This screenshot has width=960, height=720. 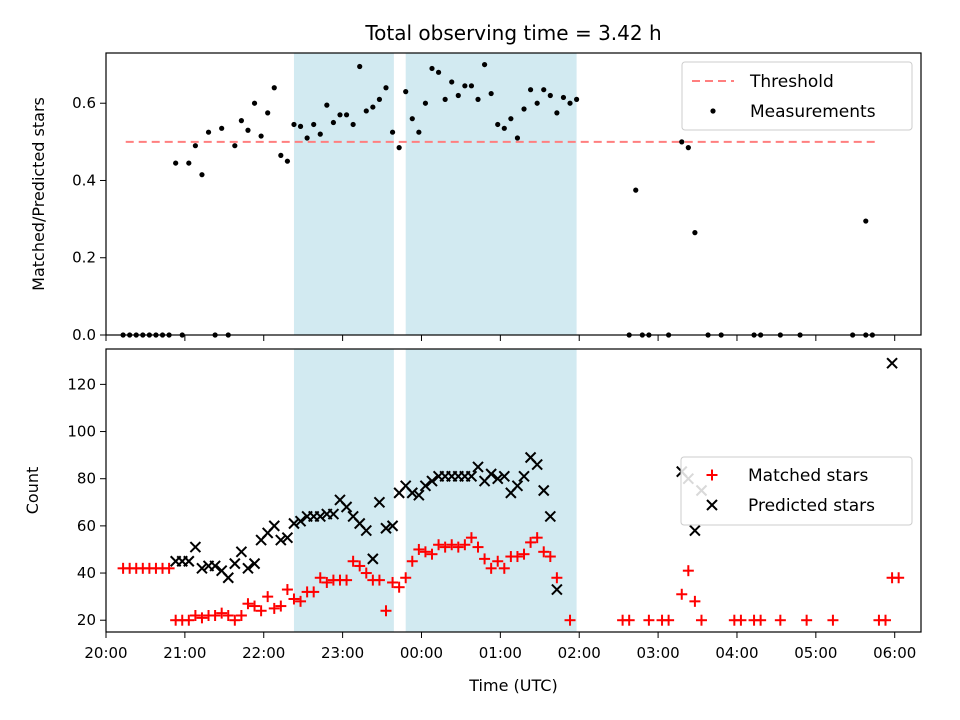 I want to click on bottom-shaded-intervals, so click(x=435, y=490).